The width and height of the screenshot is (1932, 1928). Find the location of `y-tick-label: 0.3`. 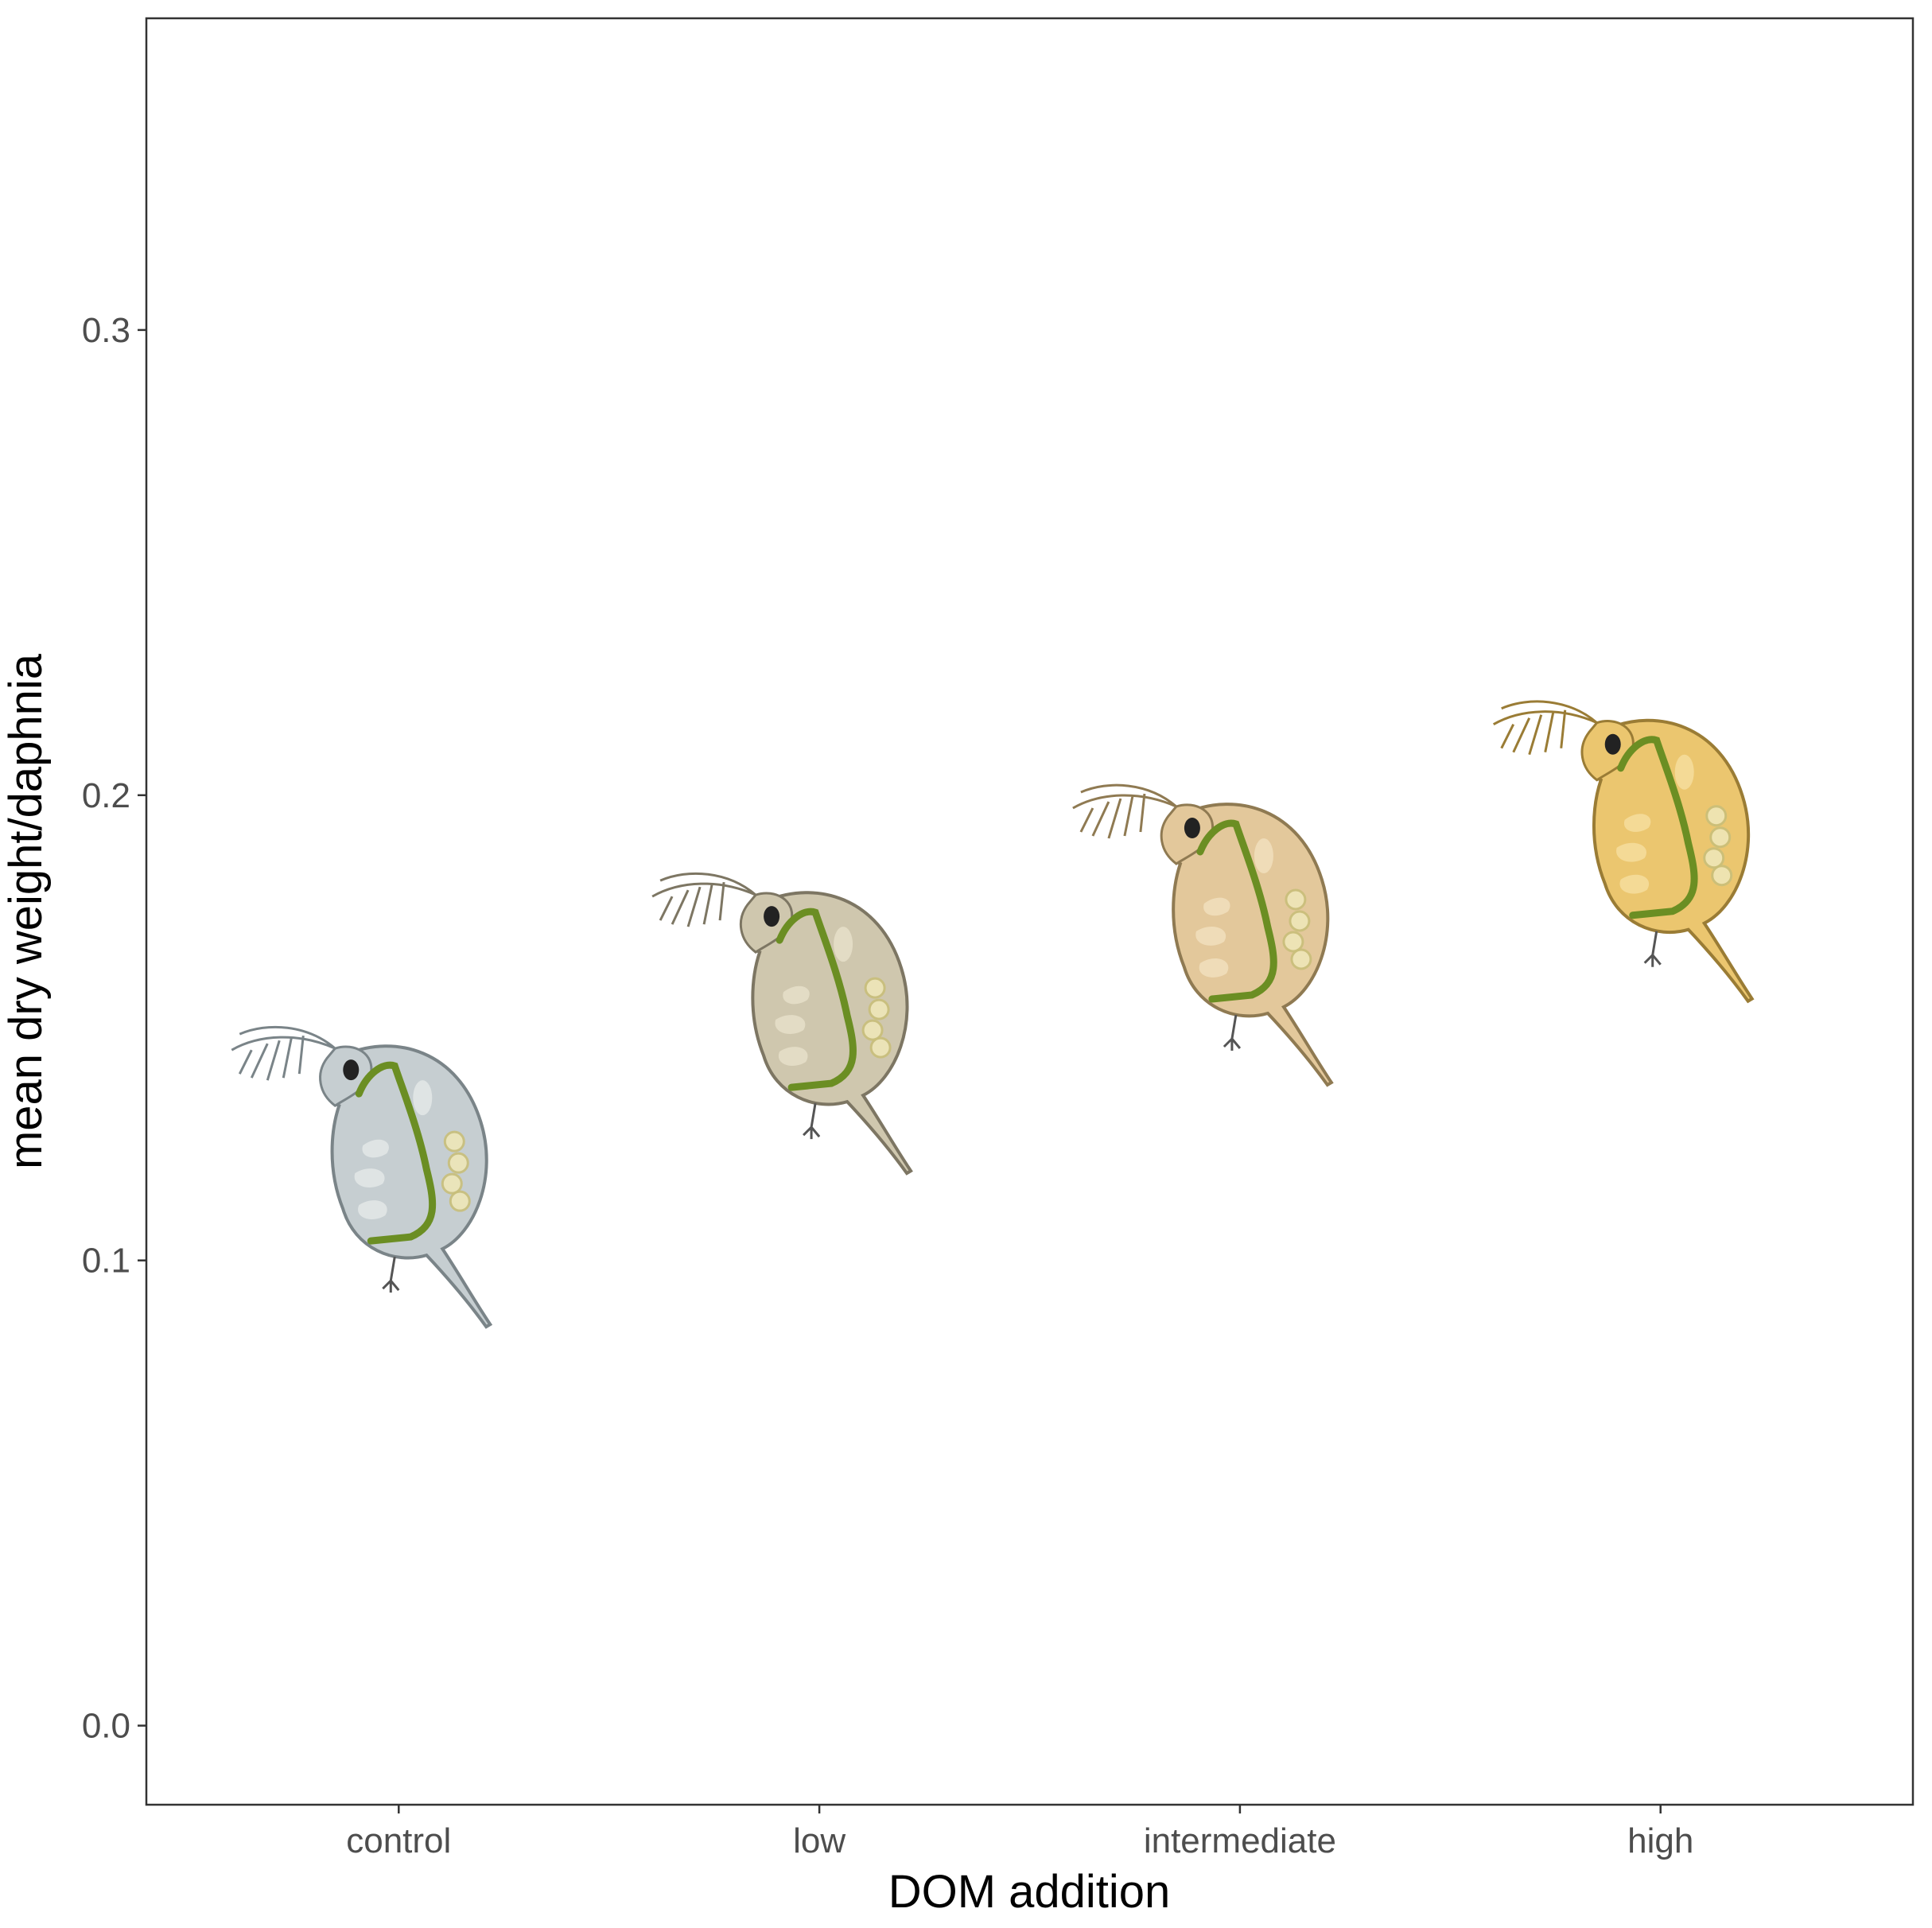

y-tick-label: 0.3 is located at coordinates (106, 330).